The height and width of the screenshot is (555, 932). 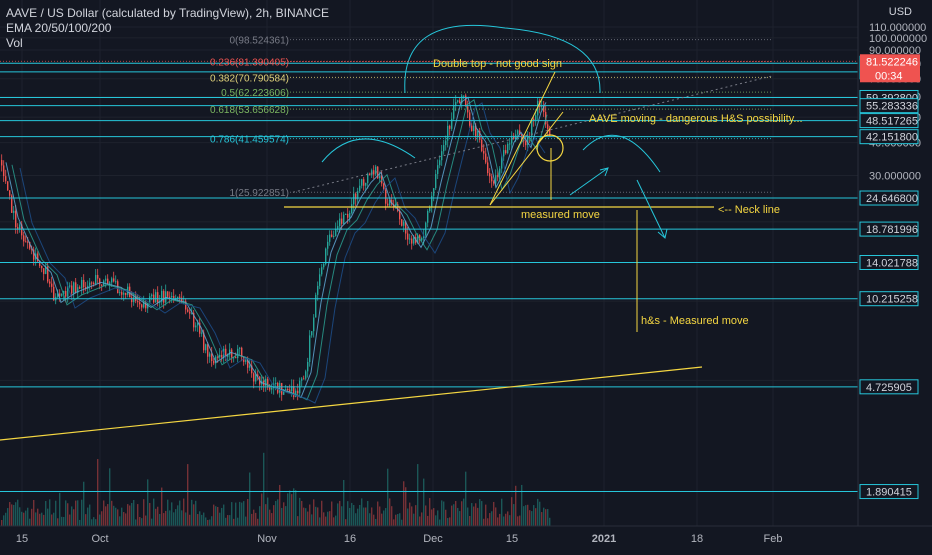 I want to click on ema-indicator-label: EMA 20/50/100/200, so click(x=59, y=28).